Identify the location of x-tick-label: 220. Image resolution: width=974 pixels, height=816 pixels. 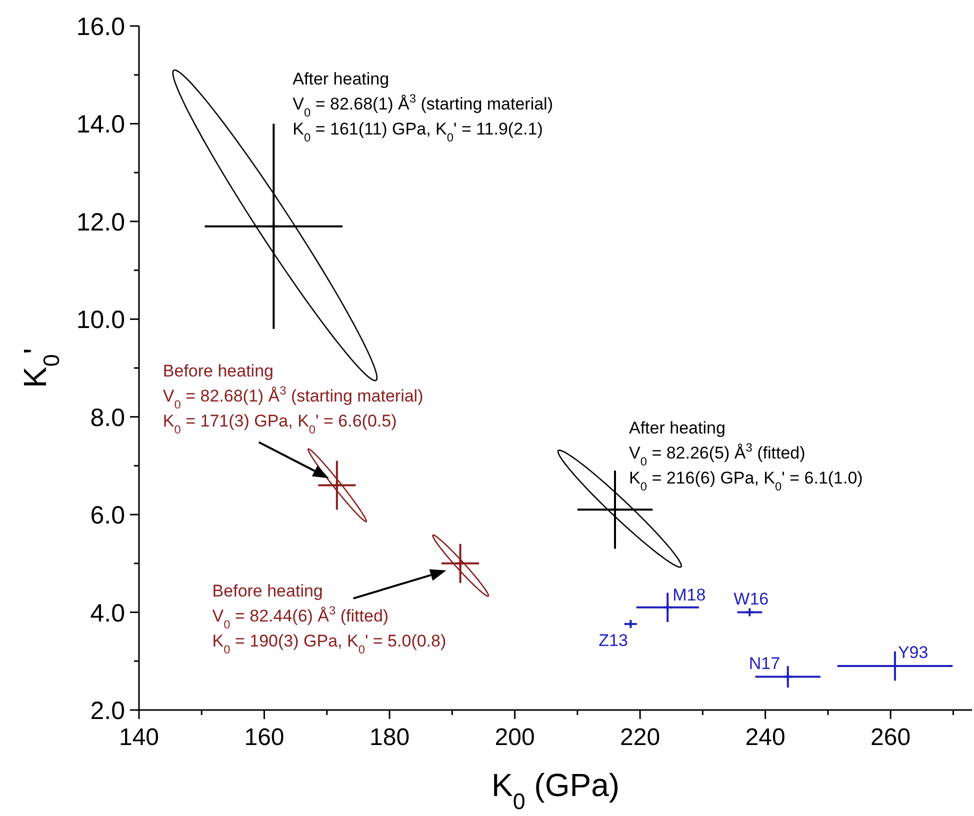
(640, 737).